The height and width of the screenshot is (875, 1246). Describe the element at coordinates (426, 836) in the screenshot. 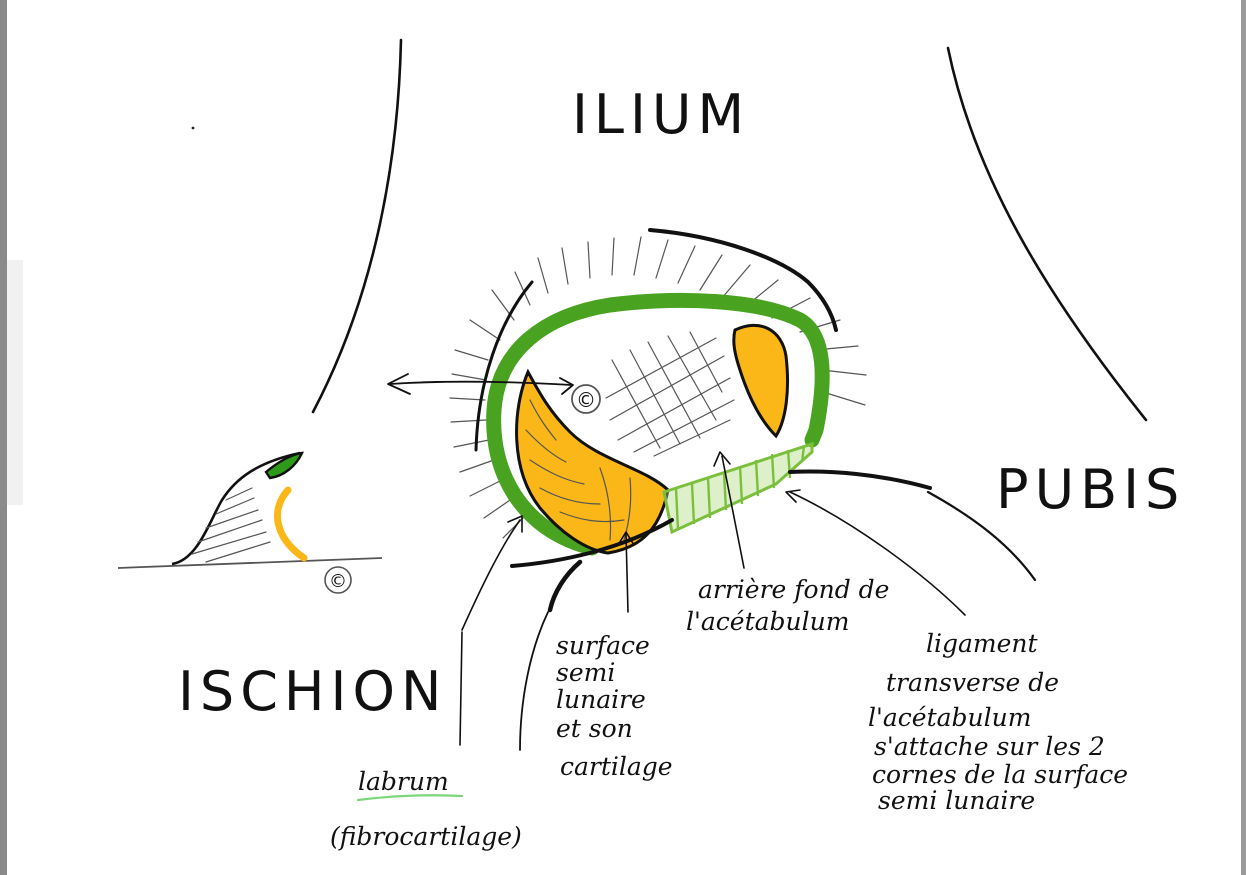

I see `label-labrum-note: (fibrocartilage)` at that location.